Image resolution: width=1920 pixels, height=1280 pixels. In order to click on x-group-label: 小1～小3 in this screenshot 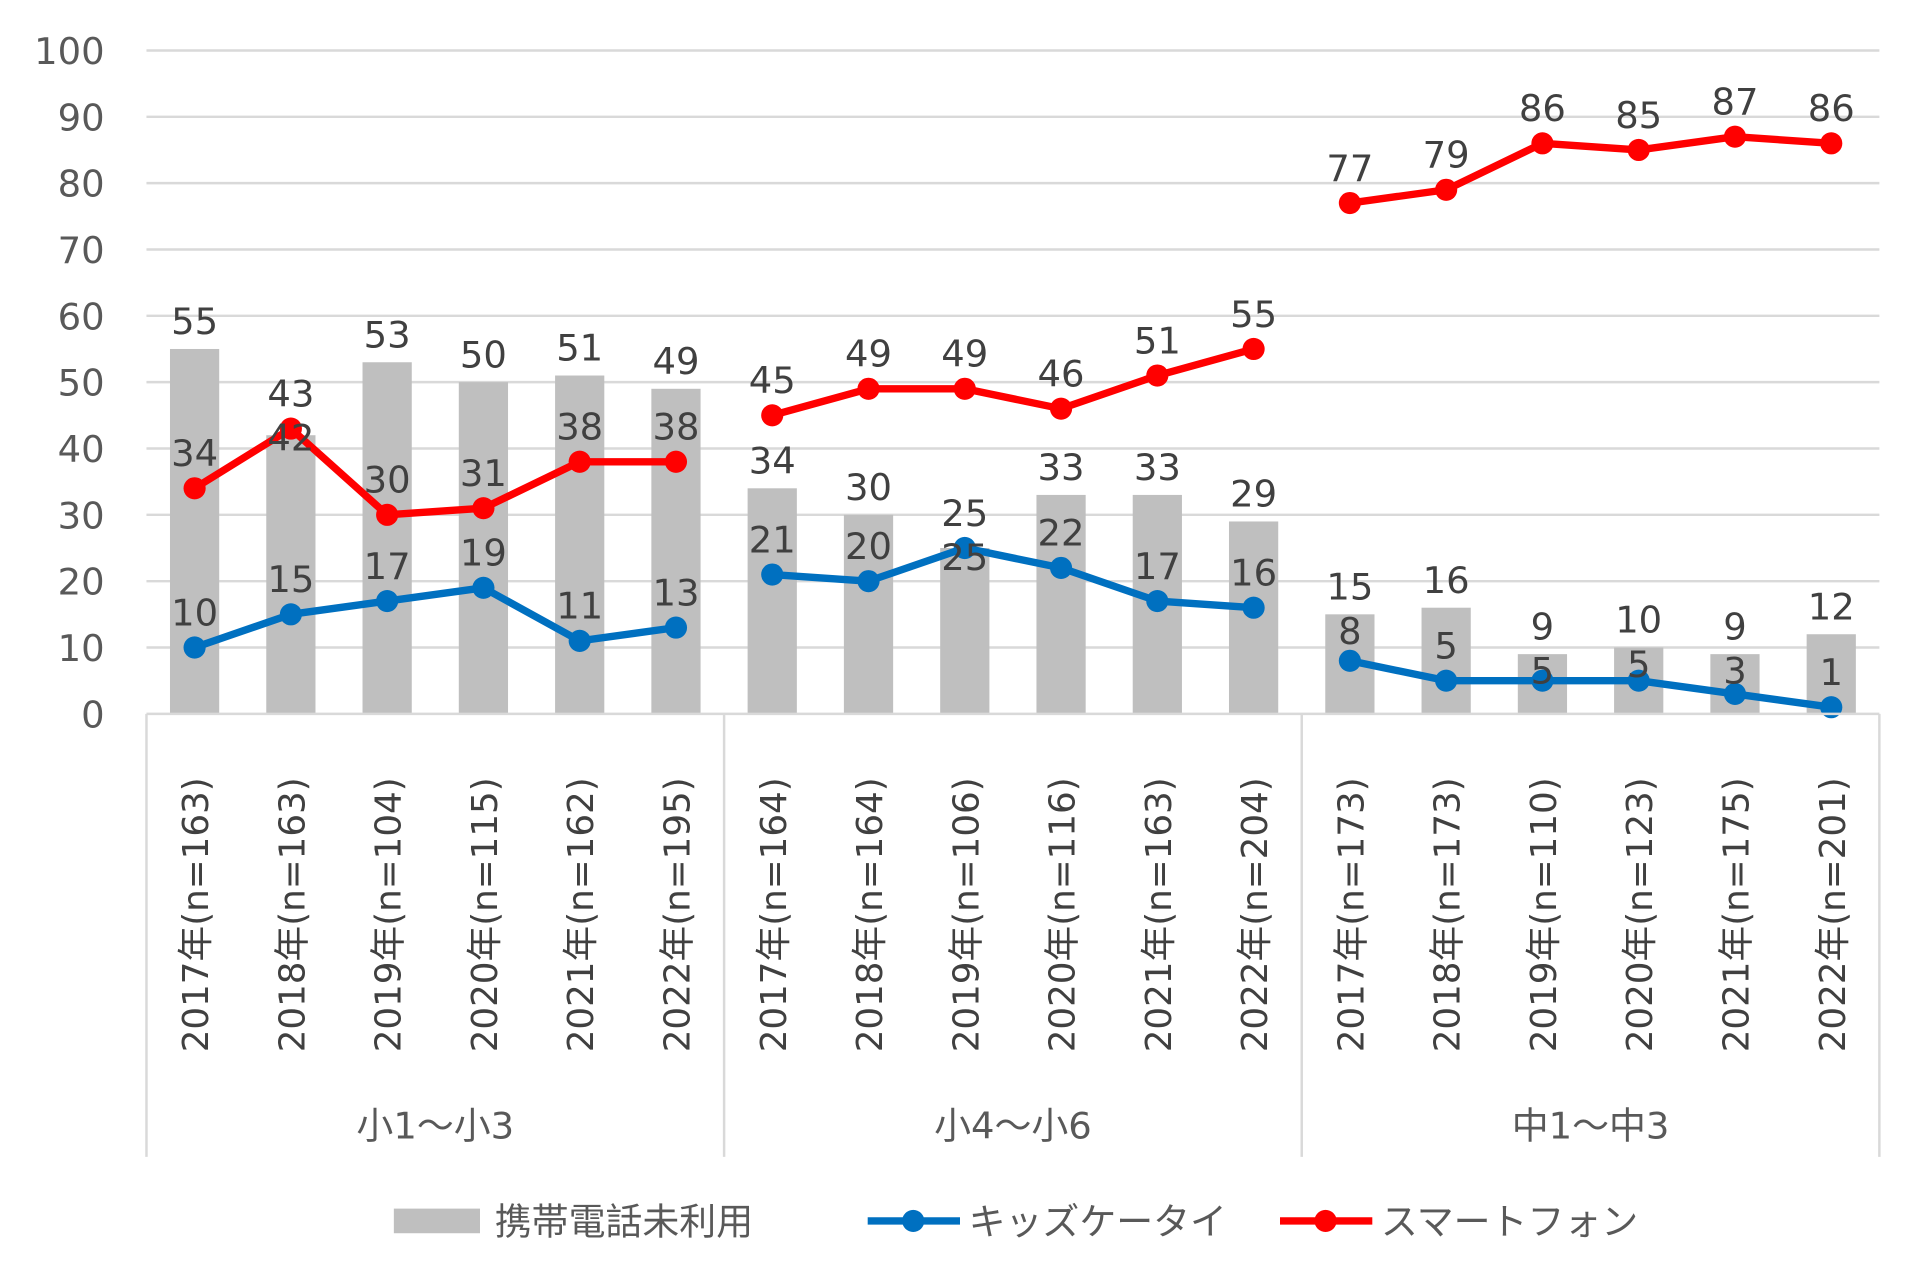, I will do `click(435, 1125)`.